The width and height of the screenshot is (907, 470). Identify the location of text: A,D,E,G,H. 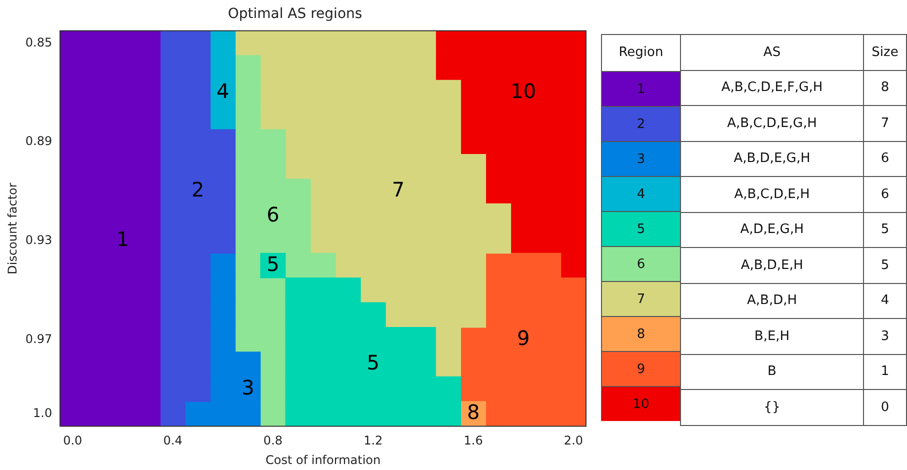
(772, 230).